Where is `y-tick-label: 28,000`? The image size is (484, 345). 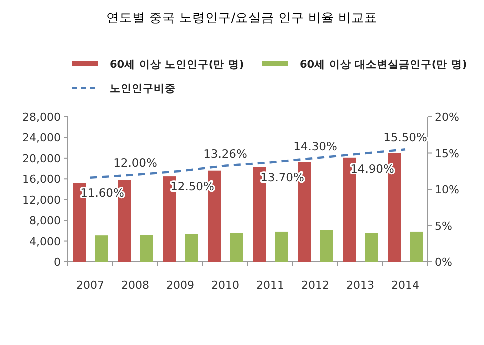 y-tick-label: 28,000 is located at coordinates (41, 117).